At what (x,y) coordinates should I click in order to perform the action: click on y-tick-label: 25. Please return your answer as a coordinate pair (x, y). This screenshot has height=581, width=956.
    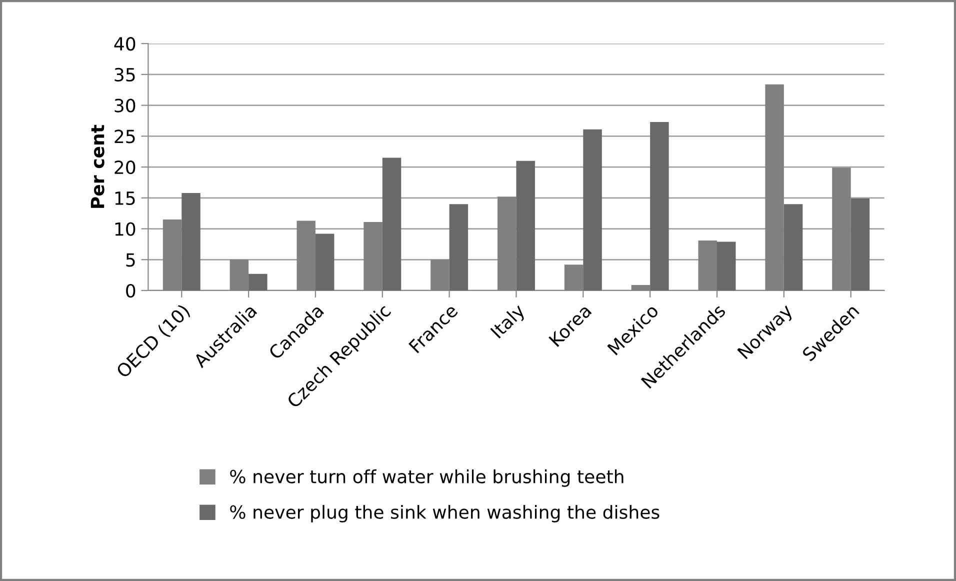
    Looking at the image, I should click on (124, 137).